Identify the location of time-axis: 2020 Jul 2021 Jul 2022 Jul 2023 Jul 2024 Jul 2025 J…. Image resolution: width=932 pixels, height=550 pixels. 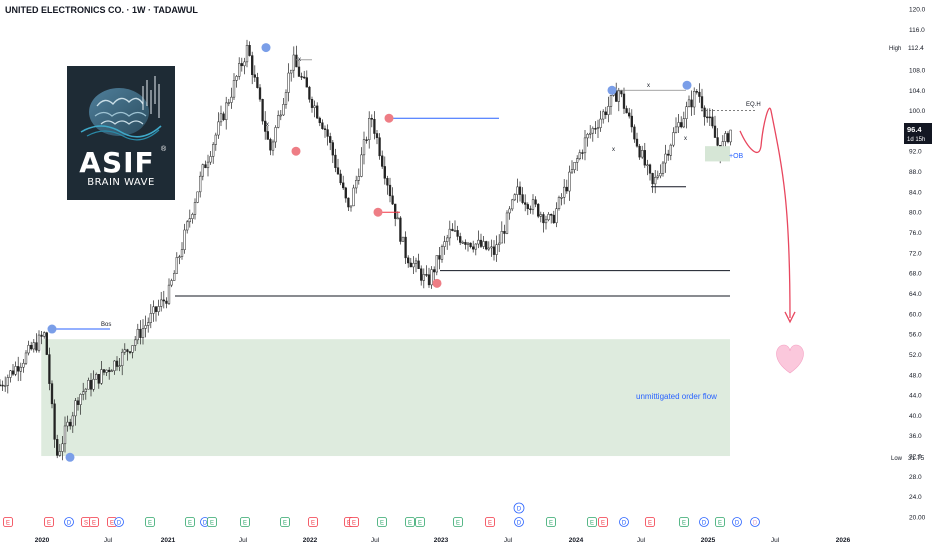
(443, 540).